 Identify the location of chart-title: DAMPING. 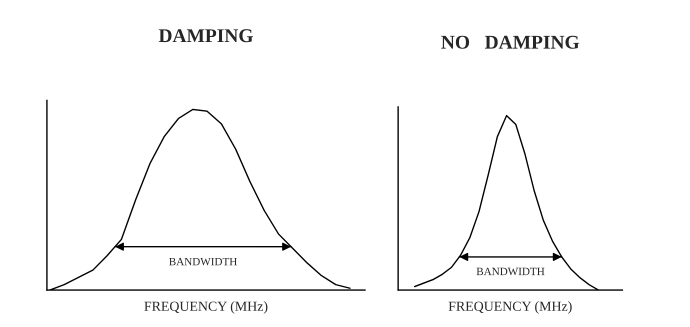
(205, 35).